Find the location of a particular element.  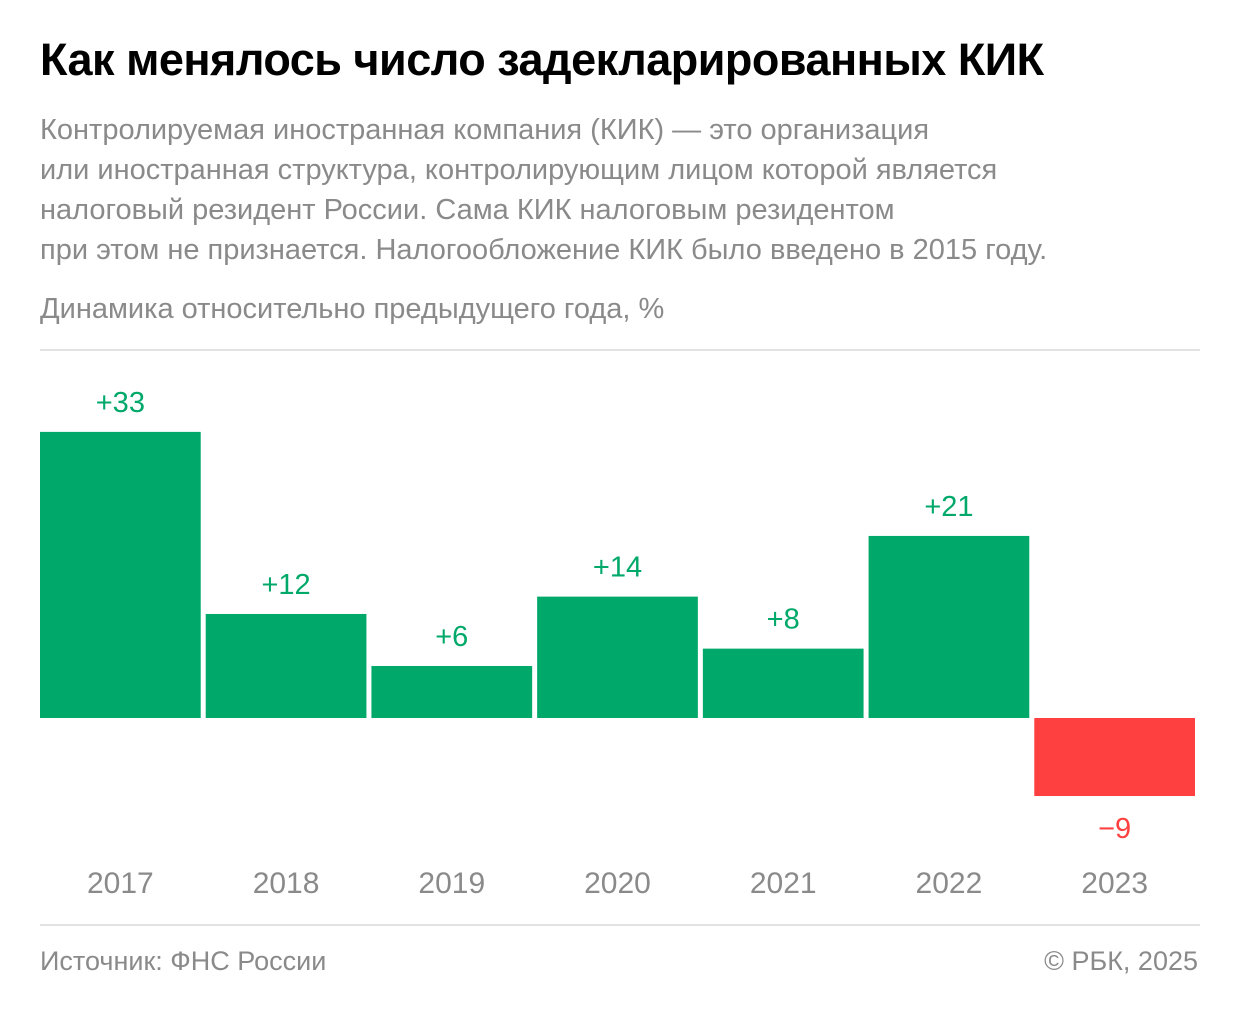

value-label: −9 is located at coordinates (1114, 829).